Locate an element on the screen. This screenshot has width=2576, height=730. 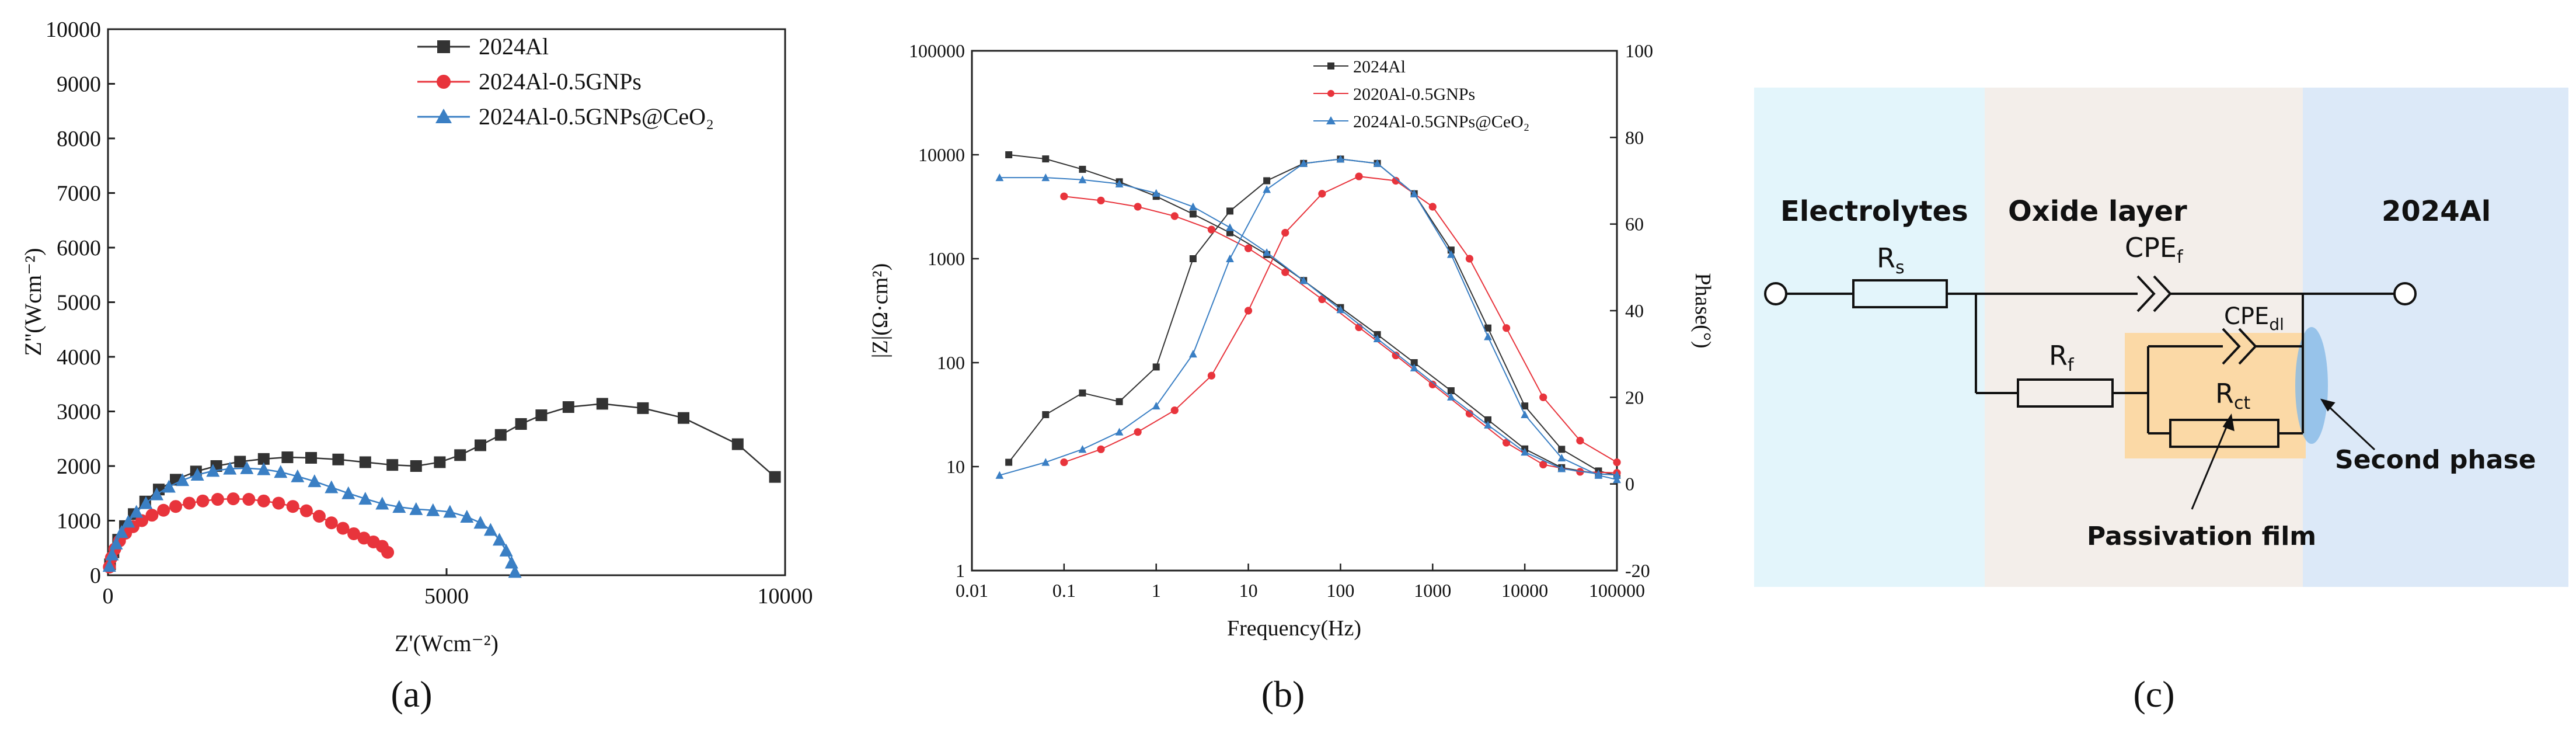
panel-label-b: (b) is located at coordinates (1283, 694).